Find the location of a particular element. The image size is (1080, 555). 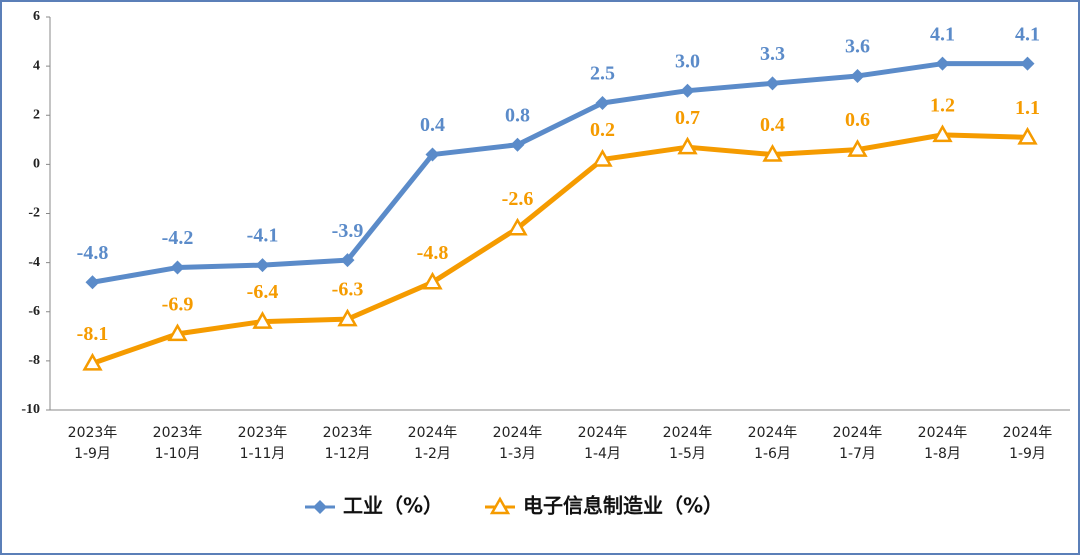

data-label: -8.1 is located at coordinates (93, 334).